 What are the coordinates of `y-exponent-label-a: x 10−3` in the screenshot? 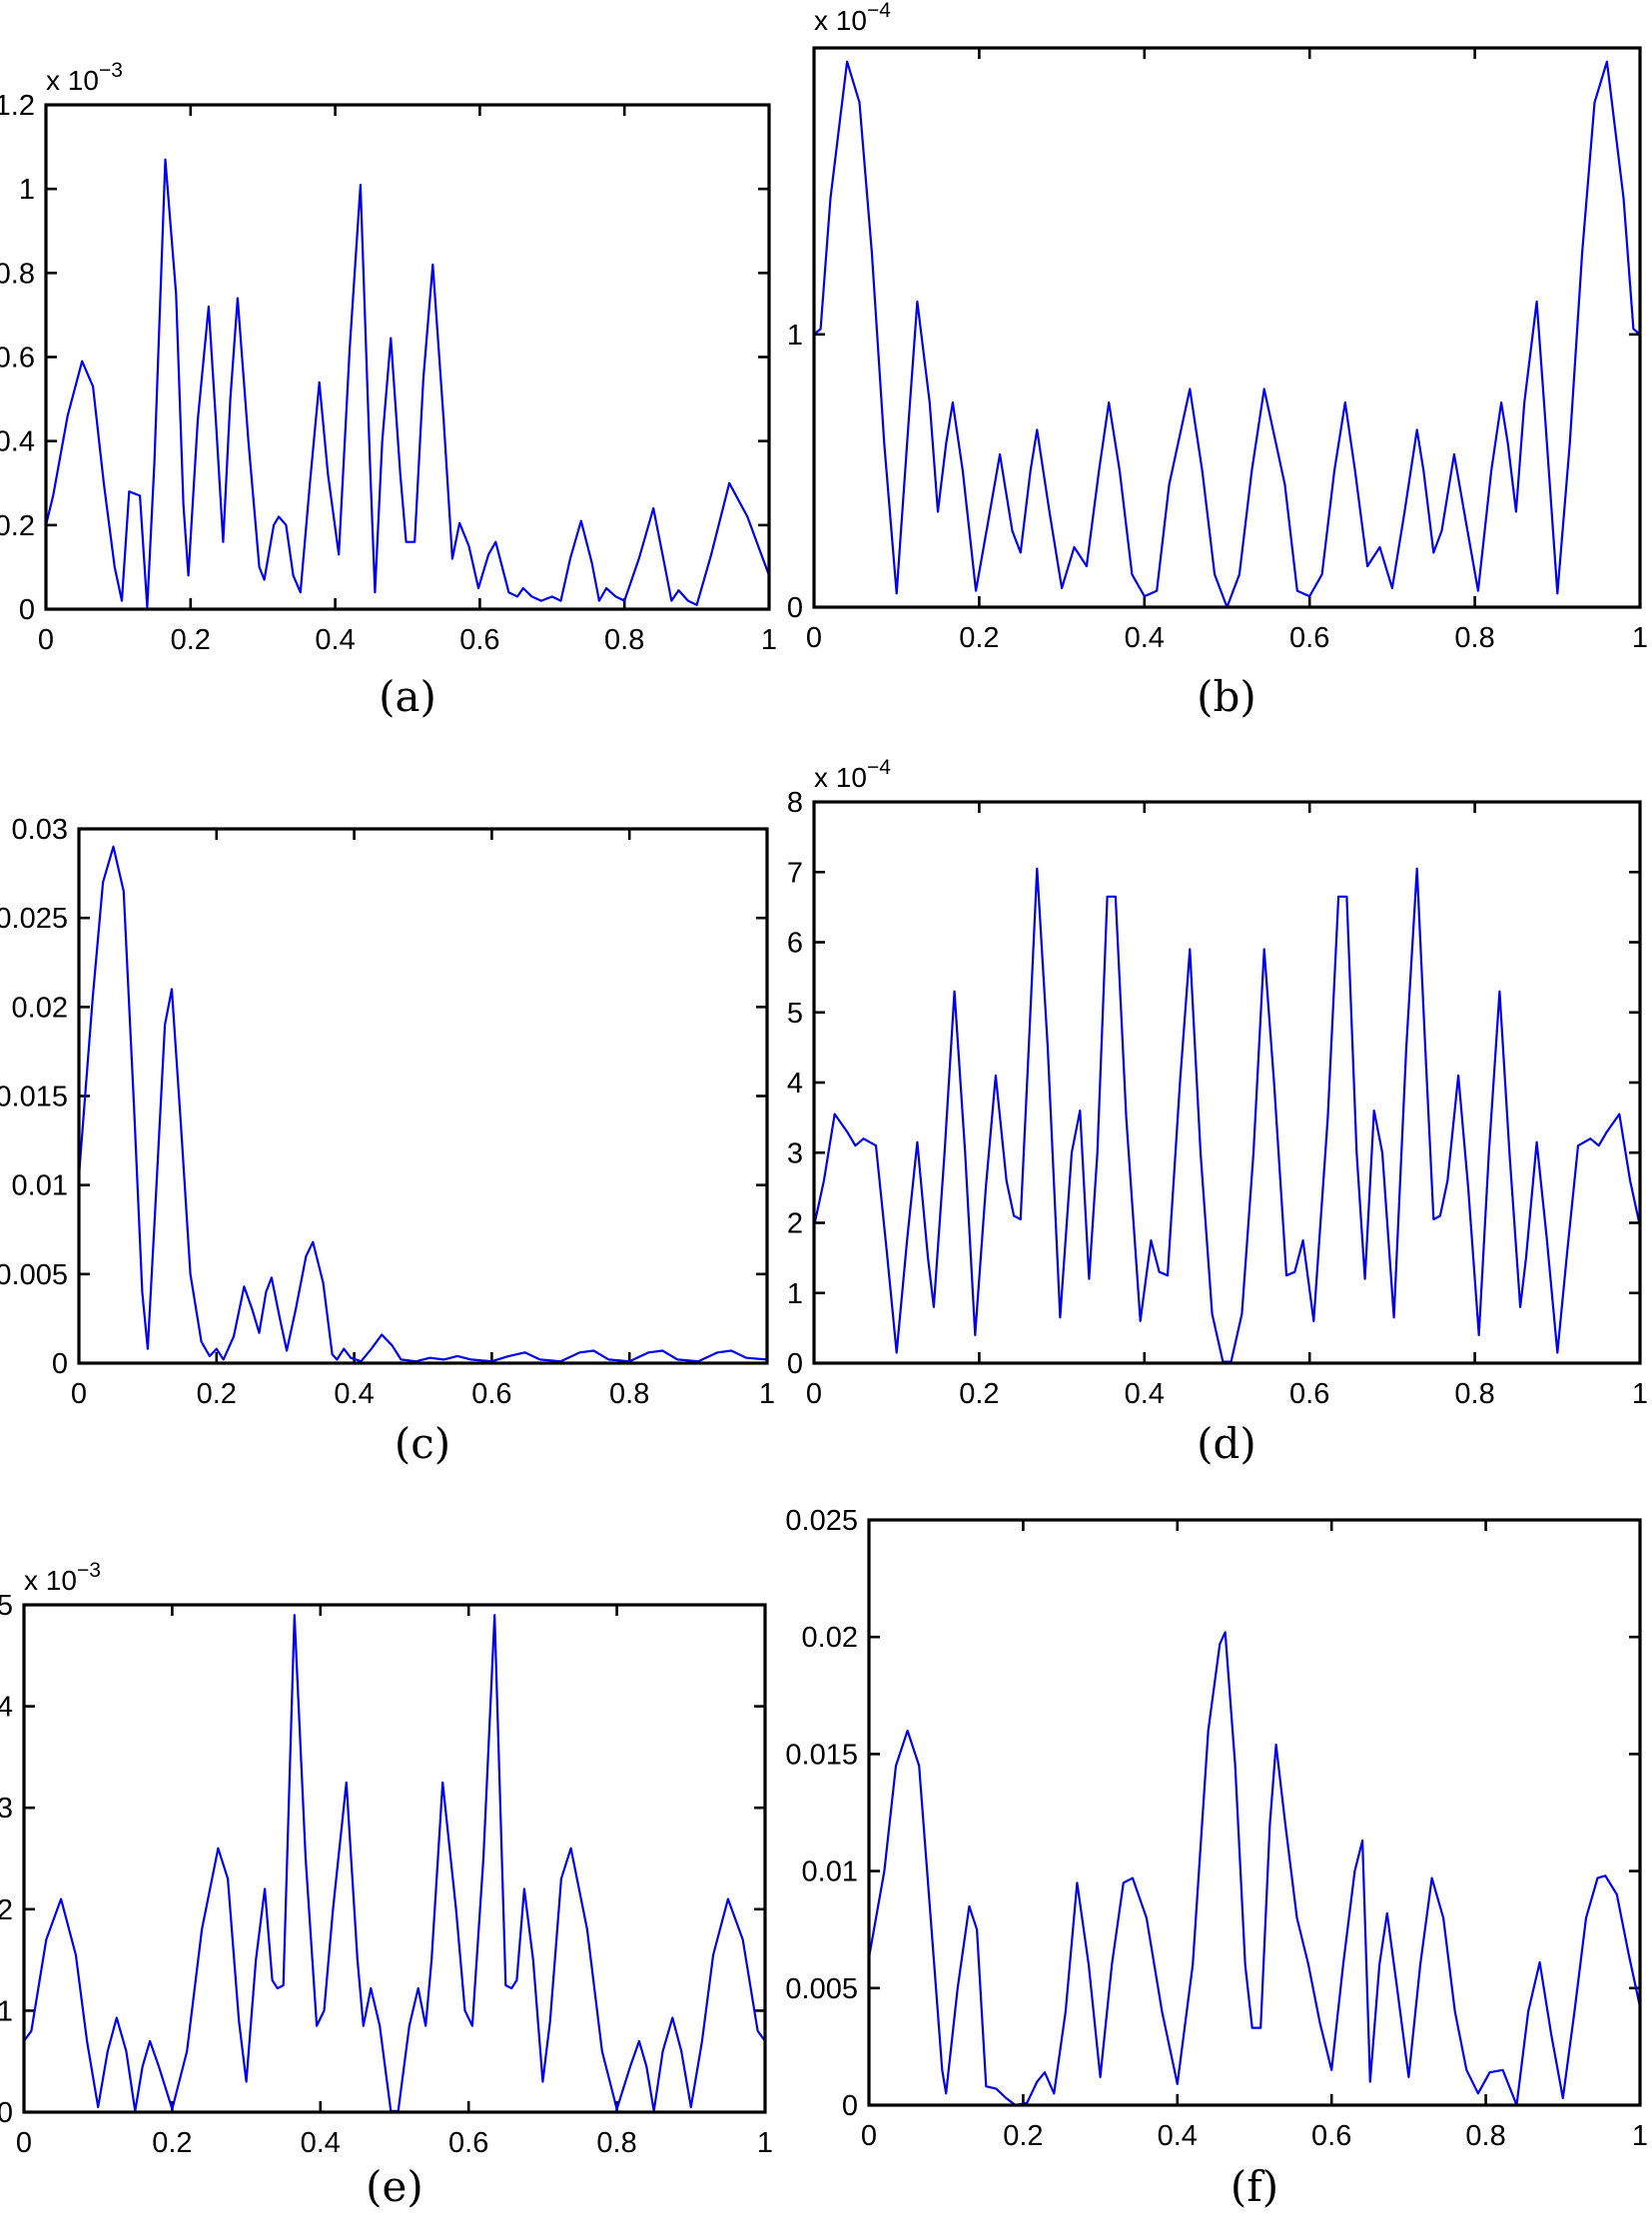 It's located at (84, 77).